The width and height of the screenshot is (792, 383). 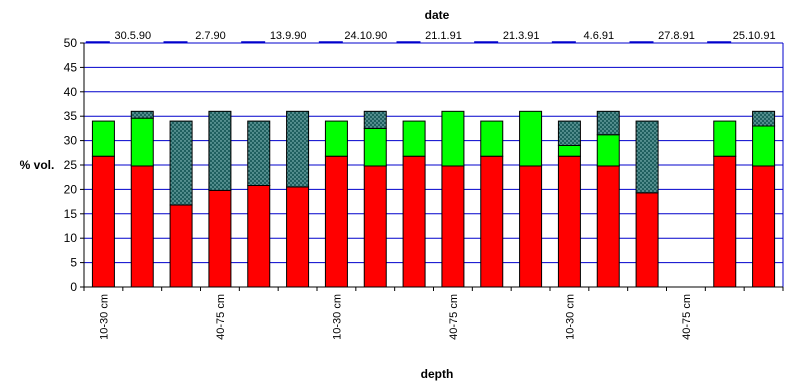 I want to click on y-tick-label: 5, so click(x=73, y=263).